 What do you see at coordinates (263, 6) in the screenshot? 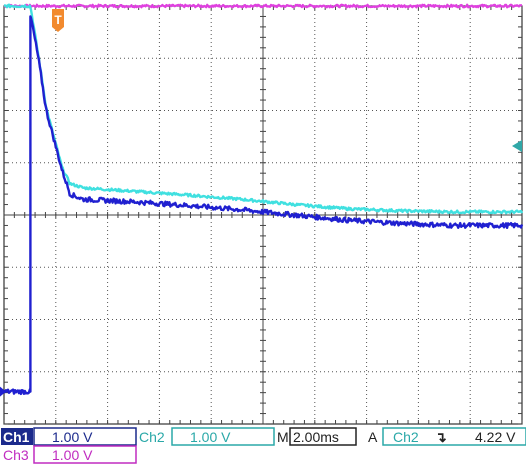
I see `trace-ch3` at bounding box center [263, 6].